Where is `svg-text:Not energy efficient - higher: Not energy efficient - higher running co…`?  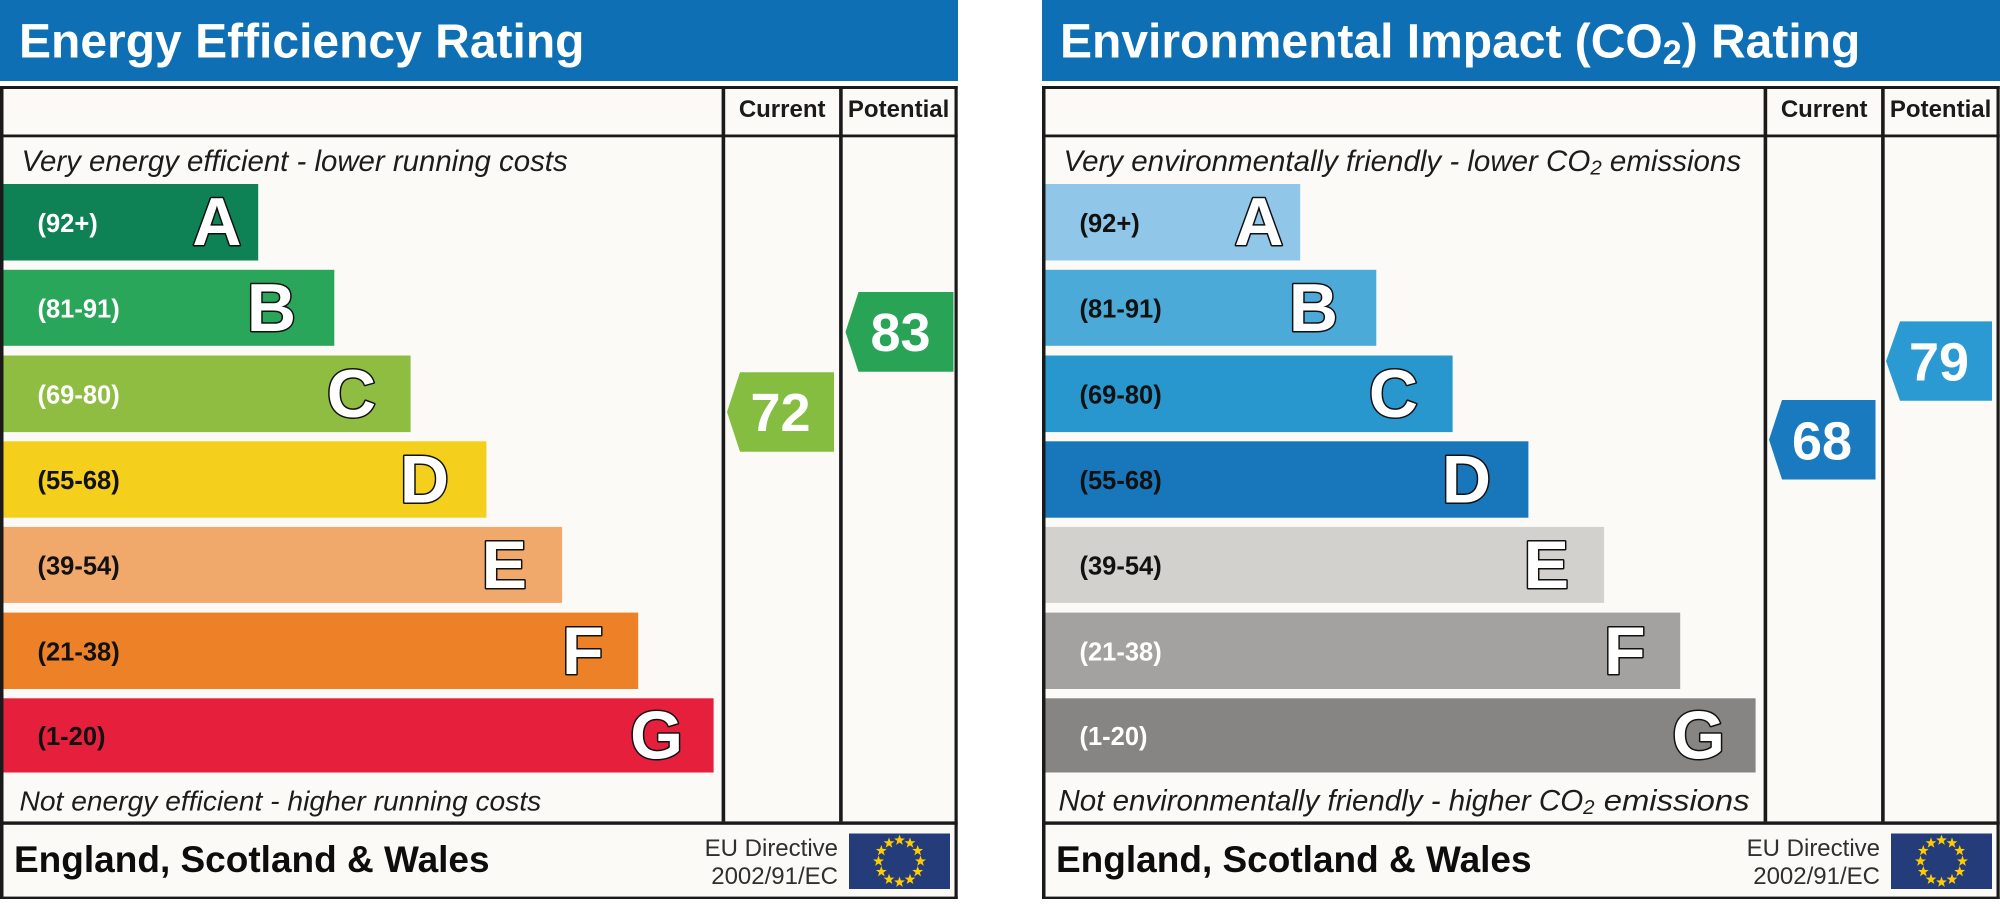
svg-text:Not energy efficient - higher: Not energy efficient - higher running co… is located at coordinates (281, 801).